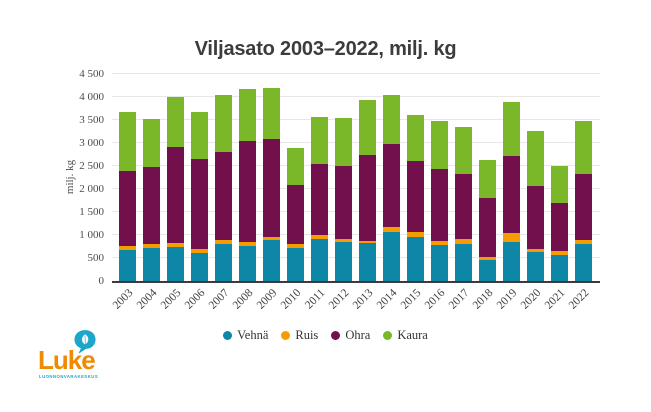  What do you see at coordinates (367, 241) in the screenshot?
I see `bar-segment-ruis-2013` at bounding box center [367, 241].